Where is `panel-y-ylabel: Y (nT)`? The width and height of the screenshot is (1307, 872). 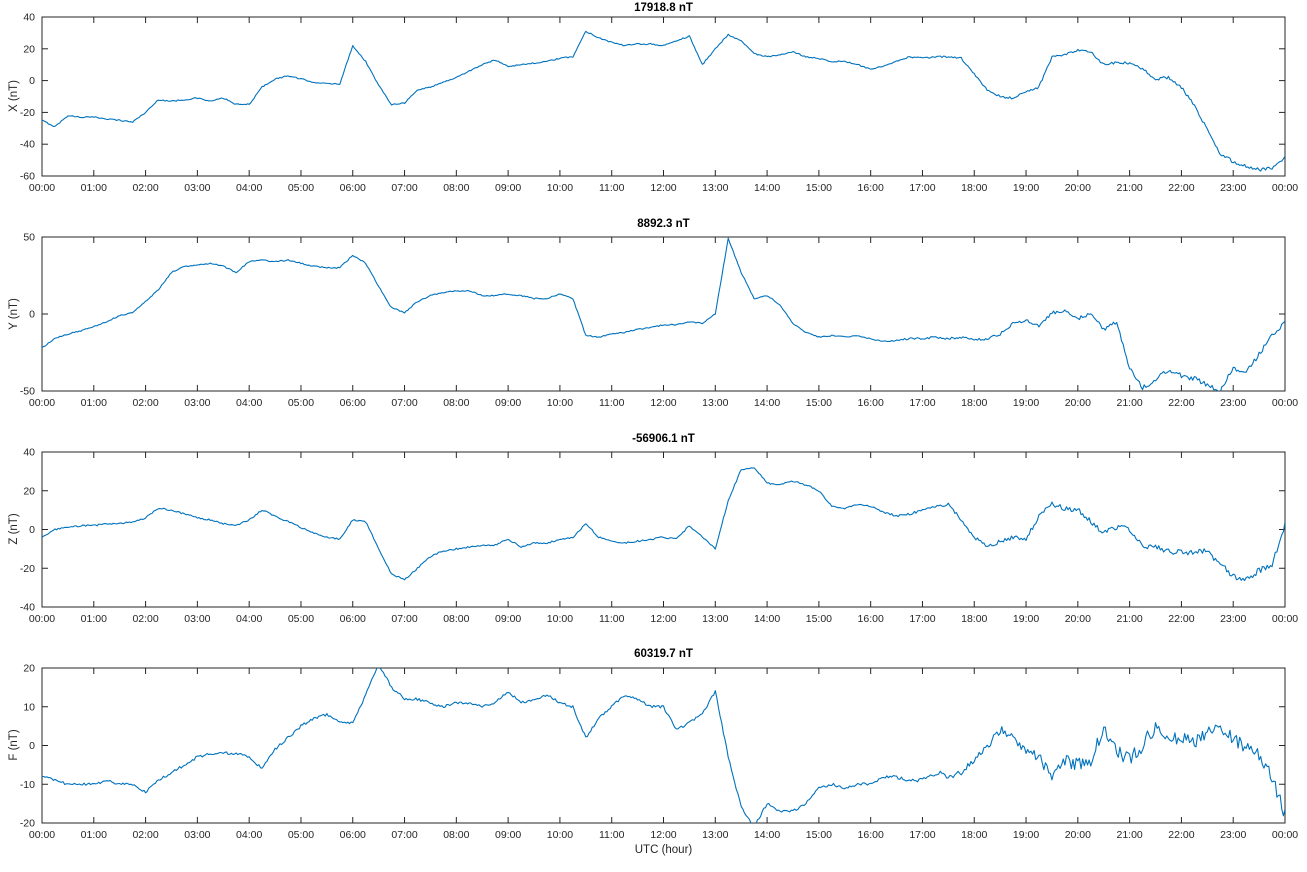 panel-y-ylabel: Y (nT) is located at coordinates (14, 314).